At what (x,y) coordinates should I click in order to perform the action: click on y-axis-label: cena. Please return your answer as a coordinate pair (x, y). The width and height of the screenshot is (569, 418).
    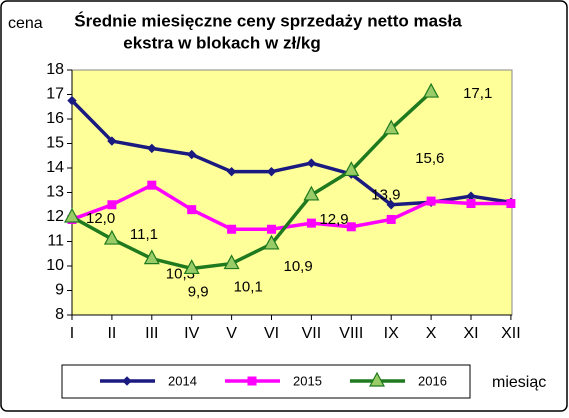
    Looking at the image, I should click on (25, 23).